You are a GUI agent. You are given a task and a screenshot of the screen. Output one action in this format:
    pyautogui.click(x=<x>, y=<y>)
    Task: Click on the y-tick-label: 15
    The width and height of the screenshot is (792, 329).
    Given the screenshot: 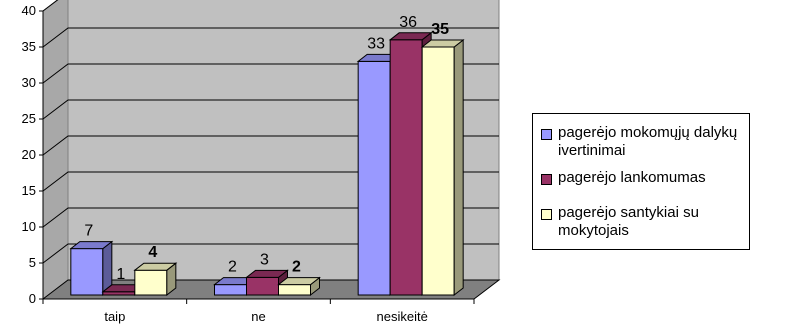 What is the action you would take?
    pyautogui.click(x=29, y=190)
    